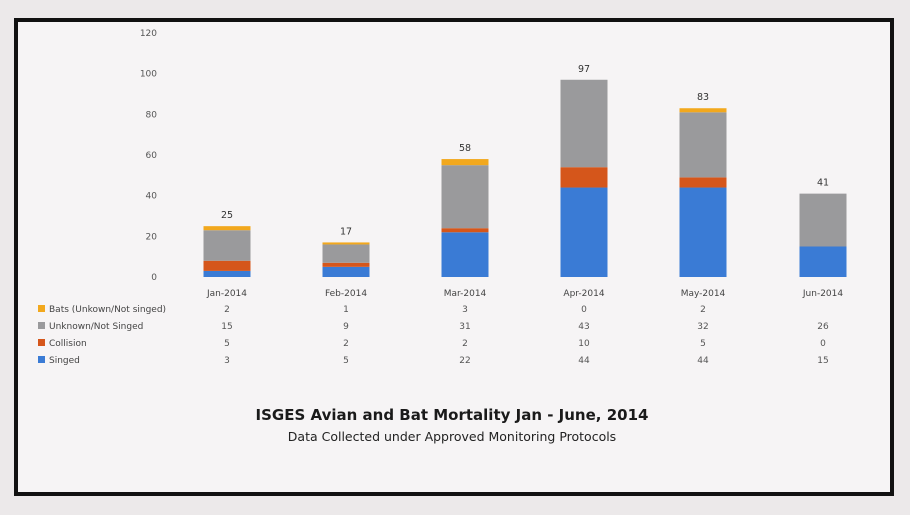 The width and height of the screenshot is (910, 515). What do you see at coordinates (465, 294) in the screenshot?
I see `x-tick-label: Mar-2014` at bounding box center [465, 294].